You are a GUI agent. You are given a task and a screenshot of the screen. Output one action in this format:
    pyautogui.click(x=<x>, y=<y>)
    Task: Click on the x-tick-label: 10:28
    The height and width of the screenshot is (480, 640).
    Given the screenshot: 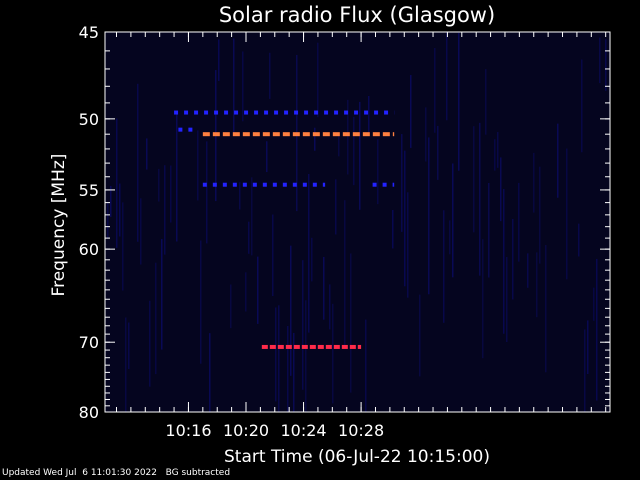 What is the action you would take?
    pyautogui.click(x=361, y=430)
    